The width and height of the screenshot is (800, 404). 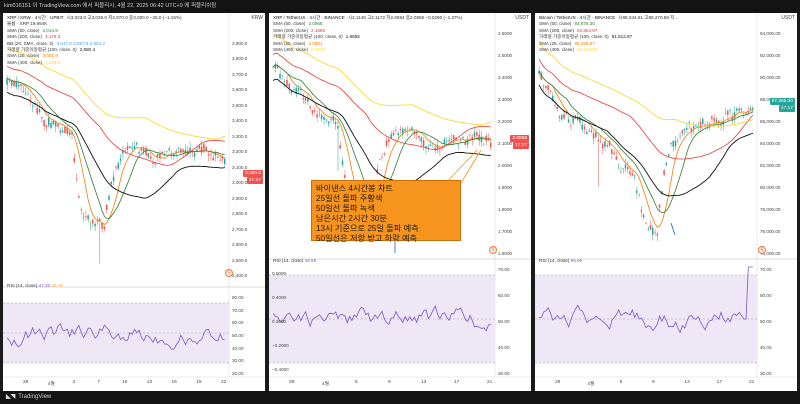 I want to click on symbol-title: Bitcoin / TetherUS · 4시간 · BINANCE, so click(x=577, y=17).